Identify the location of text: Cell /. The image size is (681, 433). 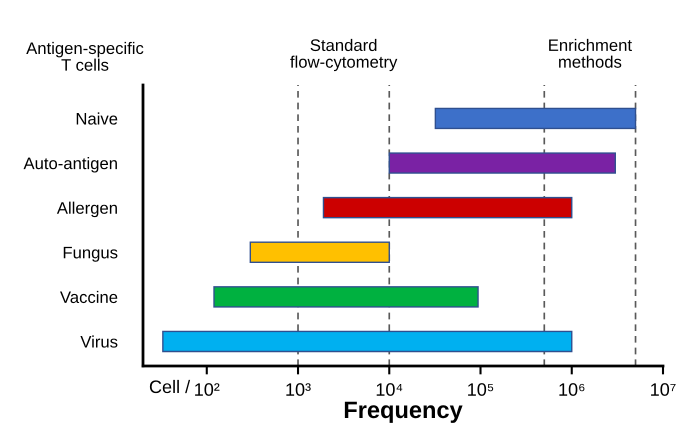
(170, 387).